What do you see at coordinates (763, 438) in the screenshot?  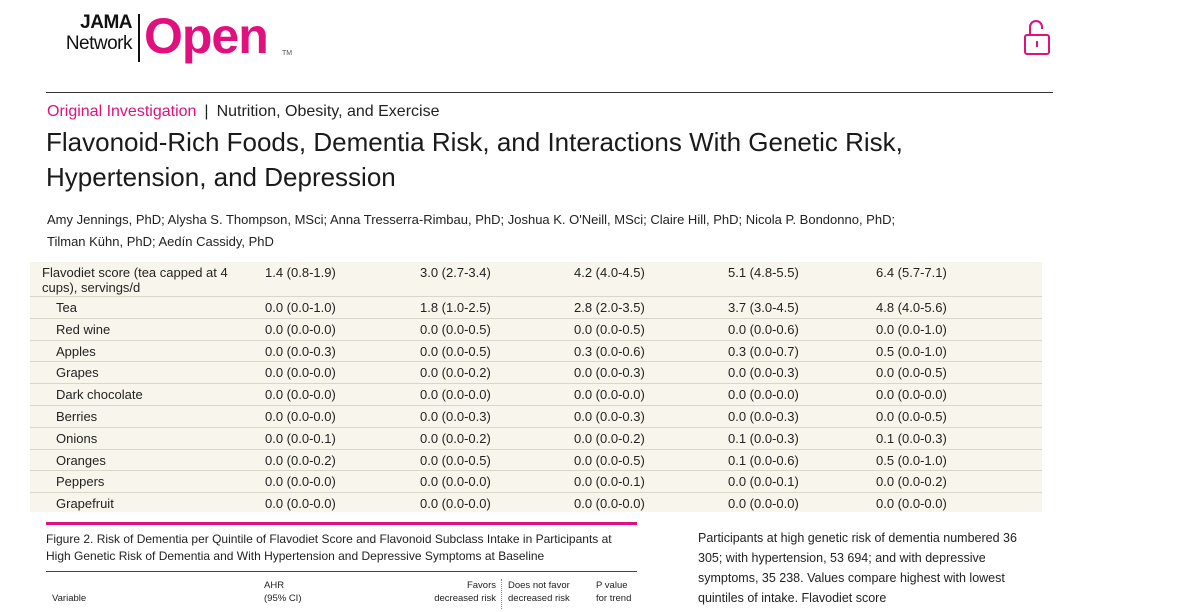 I see `quintile-4-value: 0.1 (0.0-0.3)` at bounding box center [763, 438].